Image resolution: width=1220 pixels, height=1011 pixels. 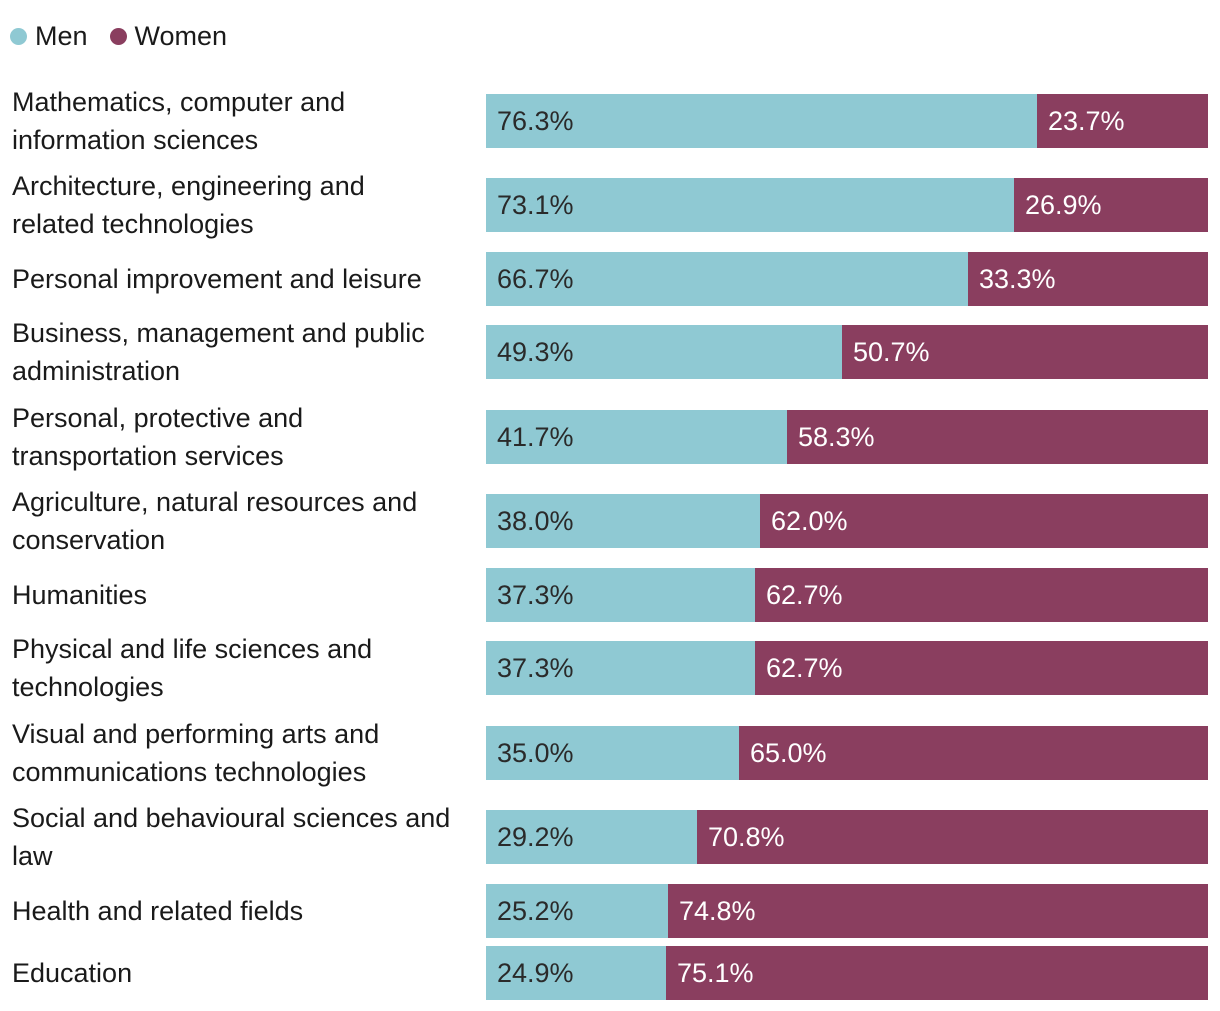 What do you see at coordinates (836, 437) in the screenshot?
I see `data-label-women: 58.3%` at bounding box center [836, 437].